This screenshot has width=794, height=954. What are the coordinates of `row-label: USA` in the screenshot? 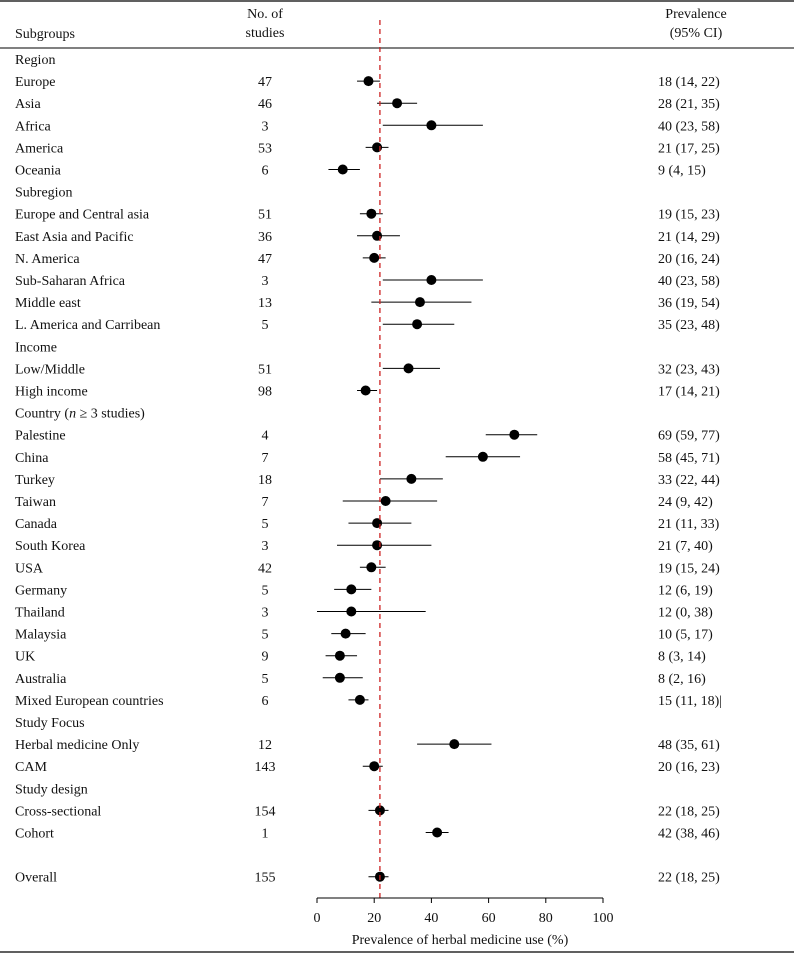 It's located at (29, 568).